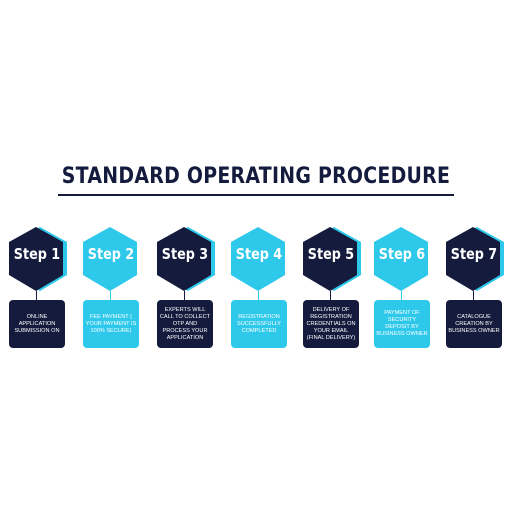 This screenshot has height=512, width=512. I want to click on step-7-box: CATALOGUE CREATION BY BUSINESS OWNER, so click(474, 324).